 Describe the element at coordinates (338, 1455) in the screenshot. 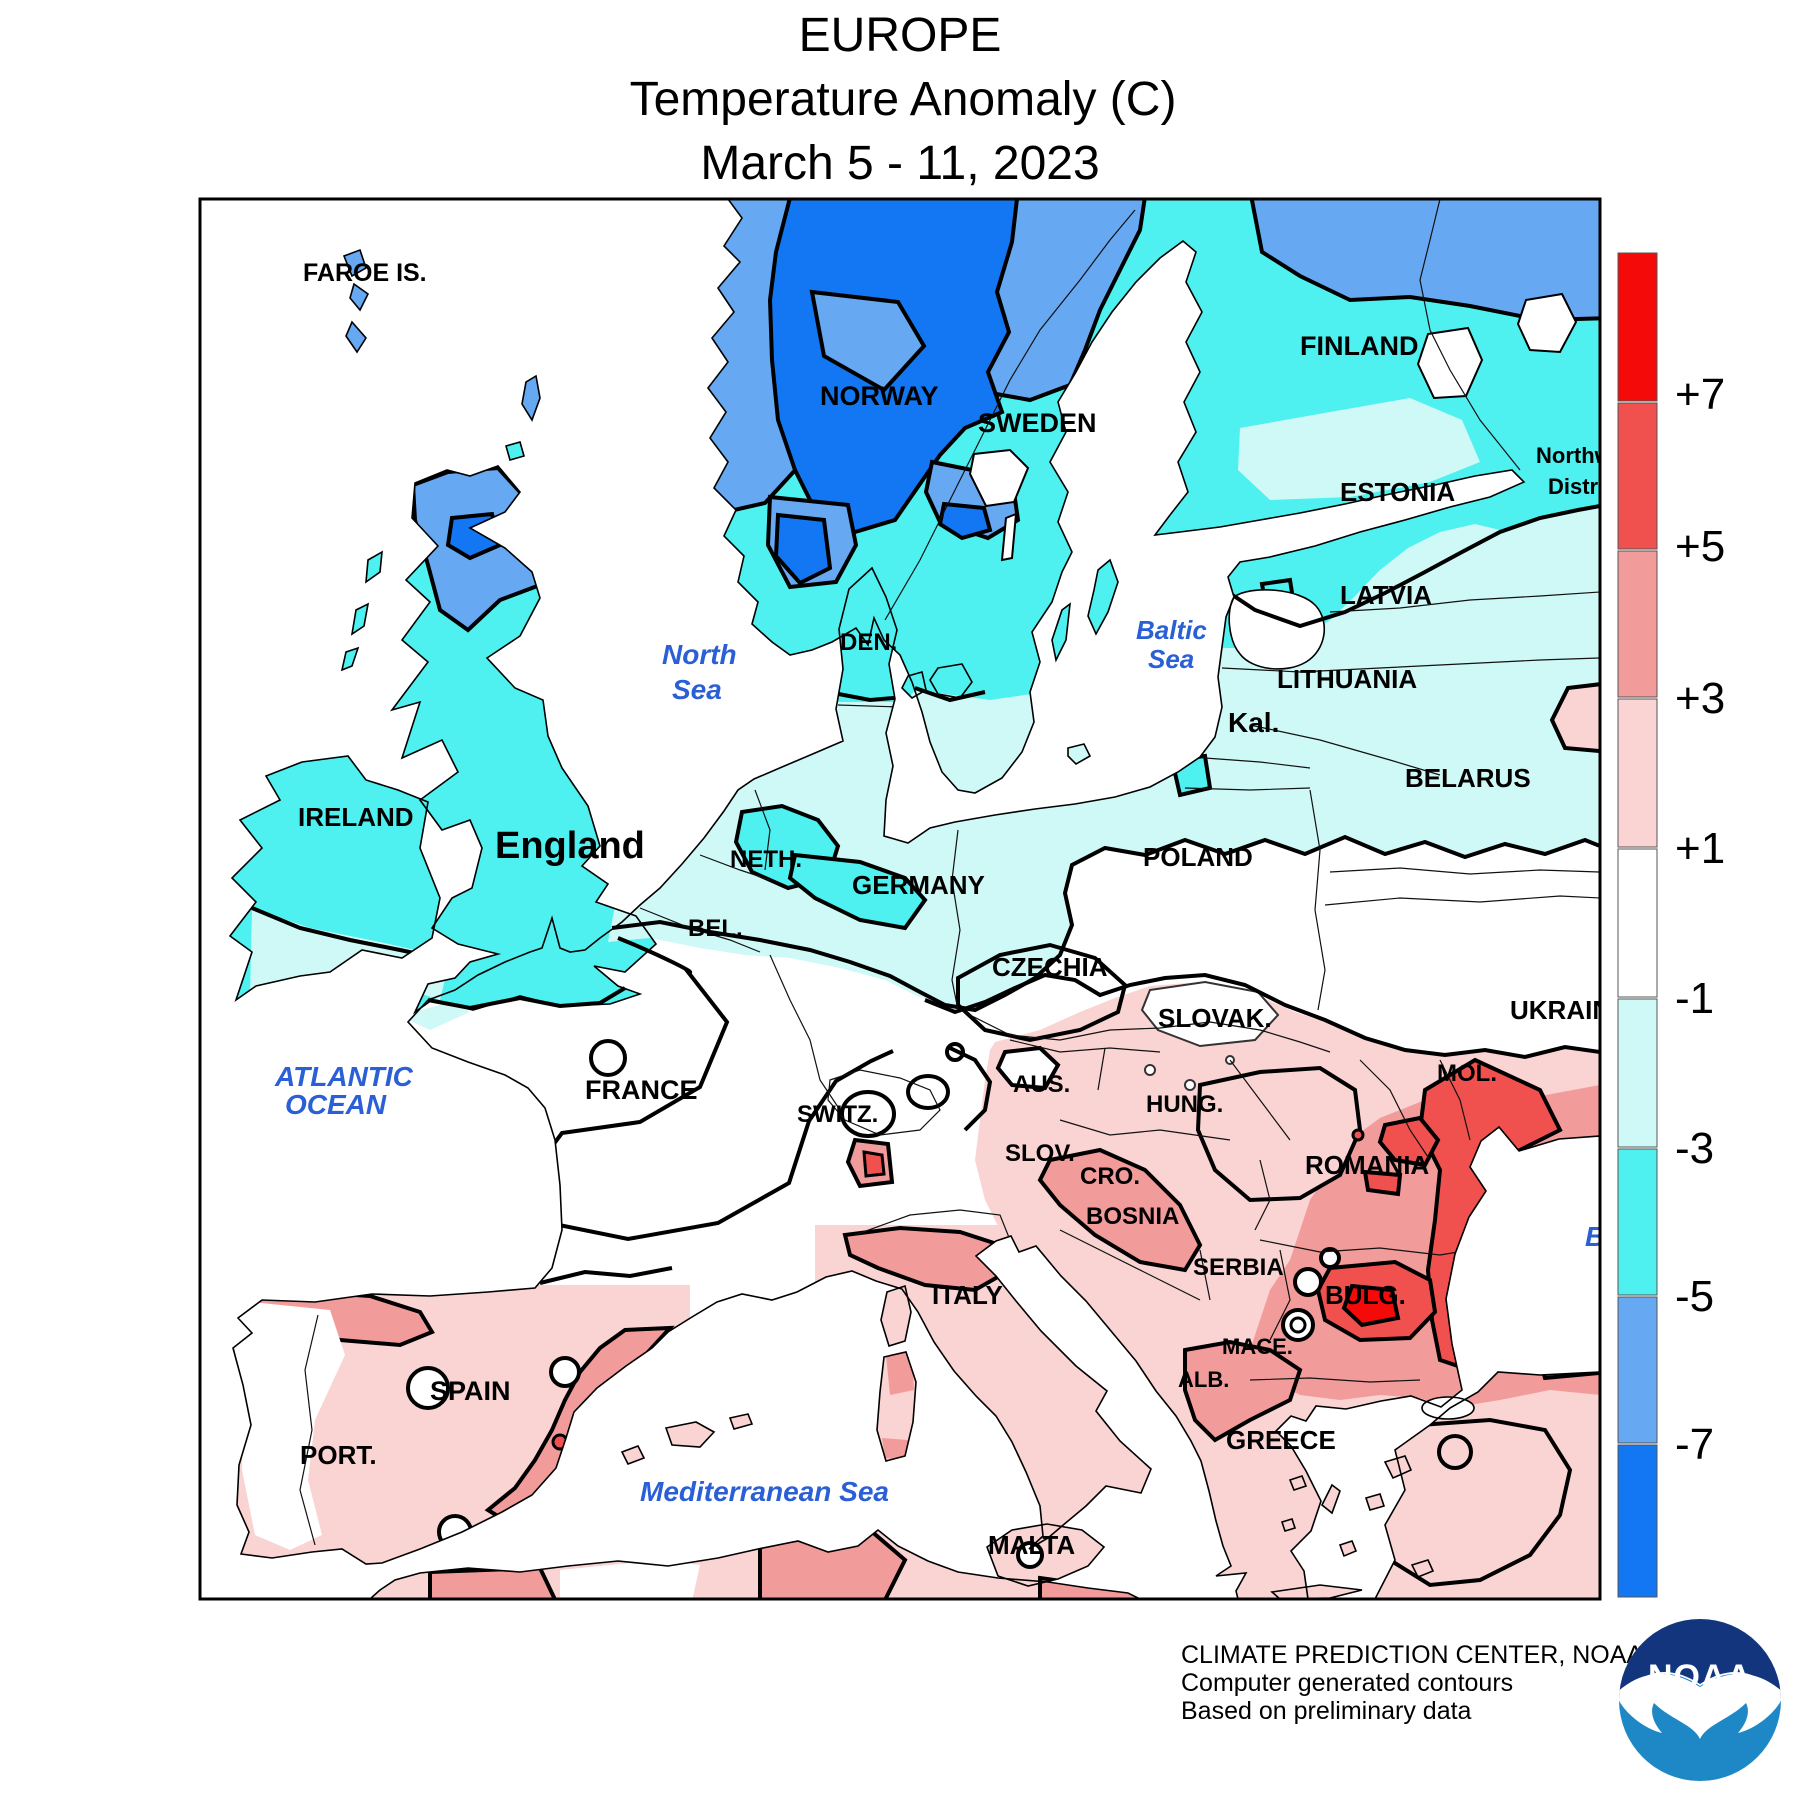

I see `svg-text: PORT.` at that location.